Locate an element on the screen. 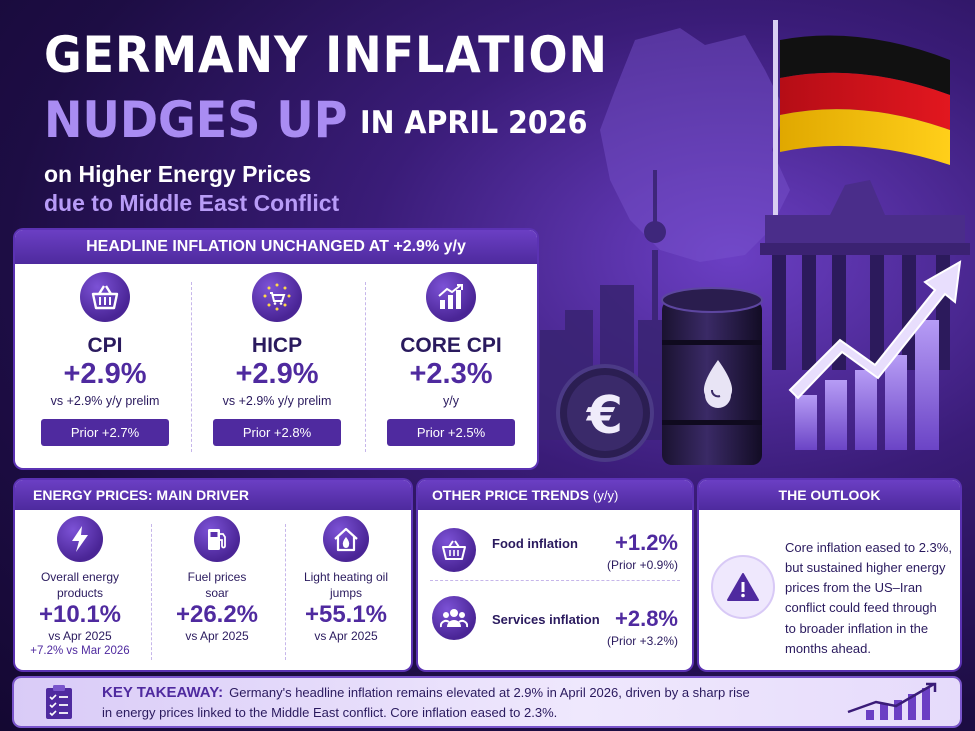  metric-note: y/y is located at coordinates (451, 401).